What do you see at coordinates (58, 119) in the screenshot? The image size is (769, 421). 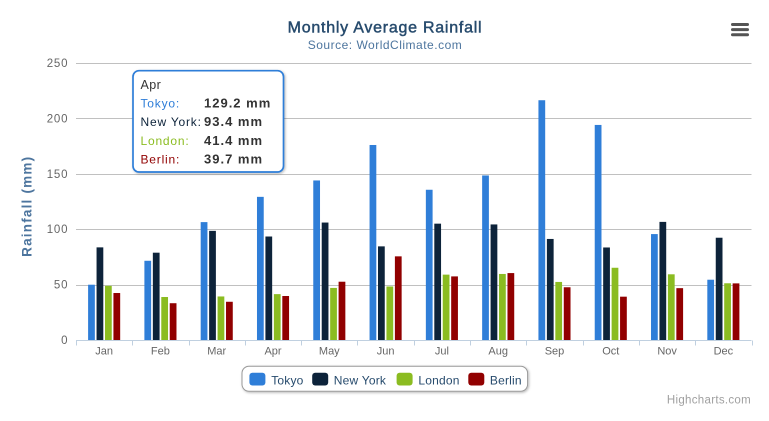 I see `svg-text: 200` at bounding box center [58, 119].